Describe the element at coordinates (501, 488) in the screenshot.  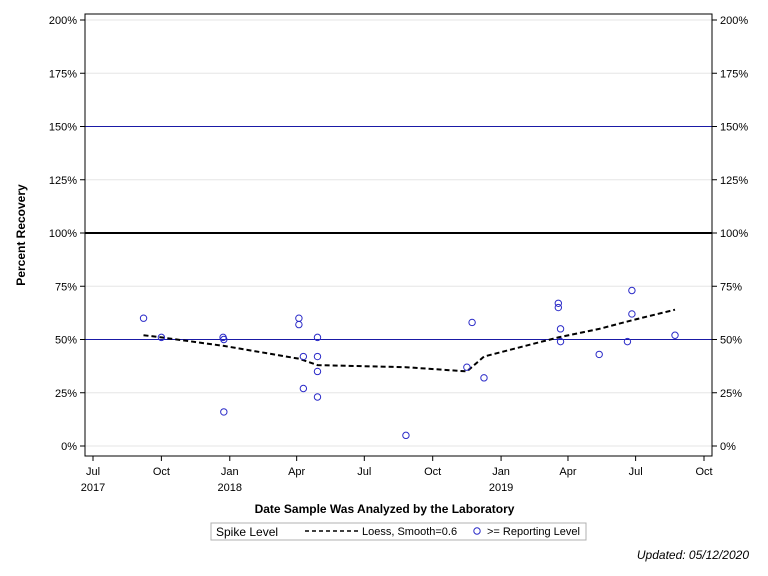
I see `x-tick-year-label: 2019` at that location.